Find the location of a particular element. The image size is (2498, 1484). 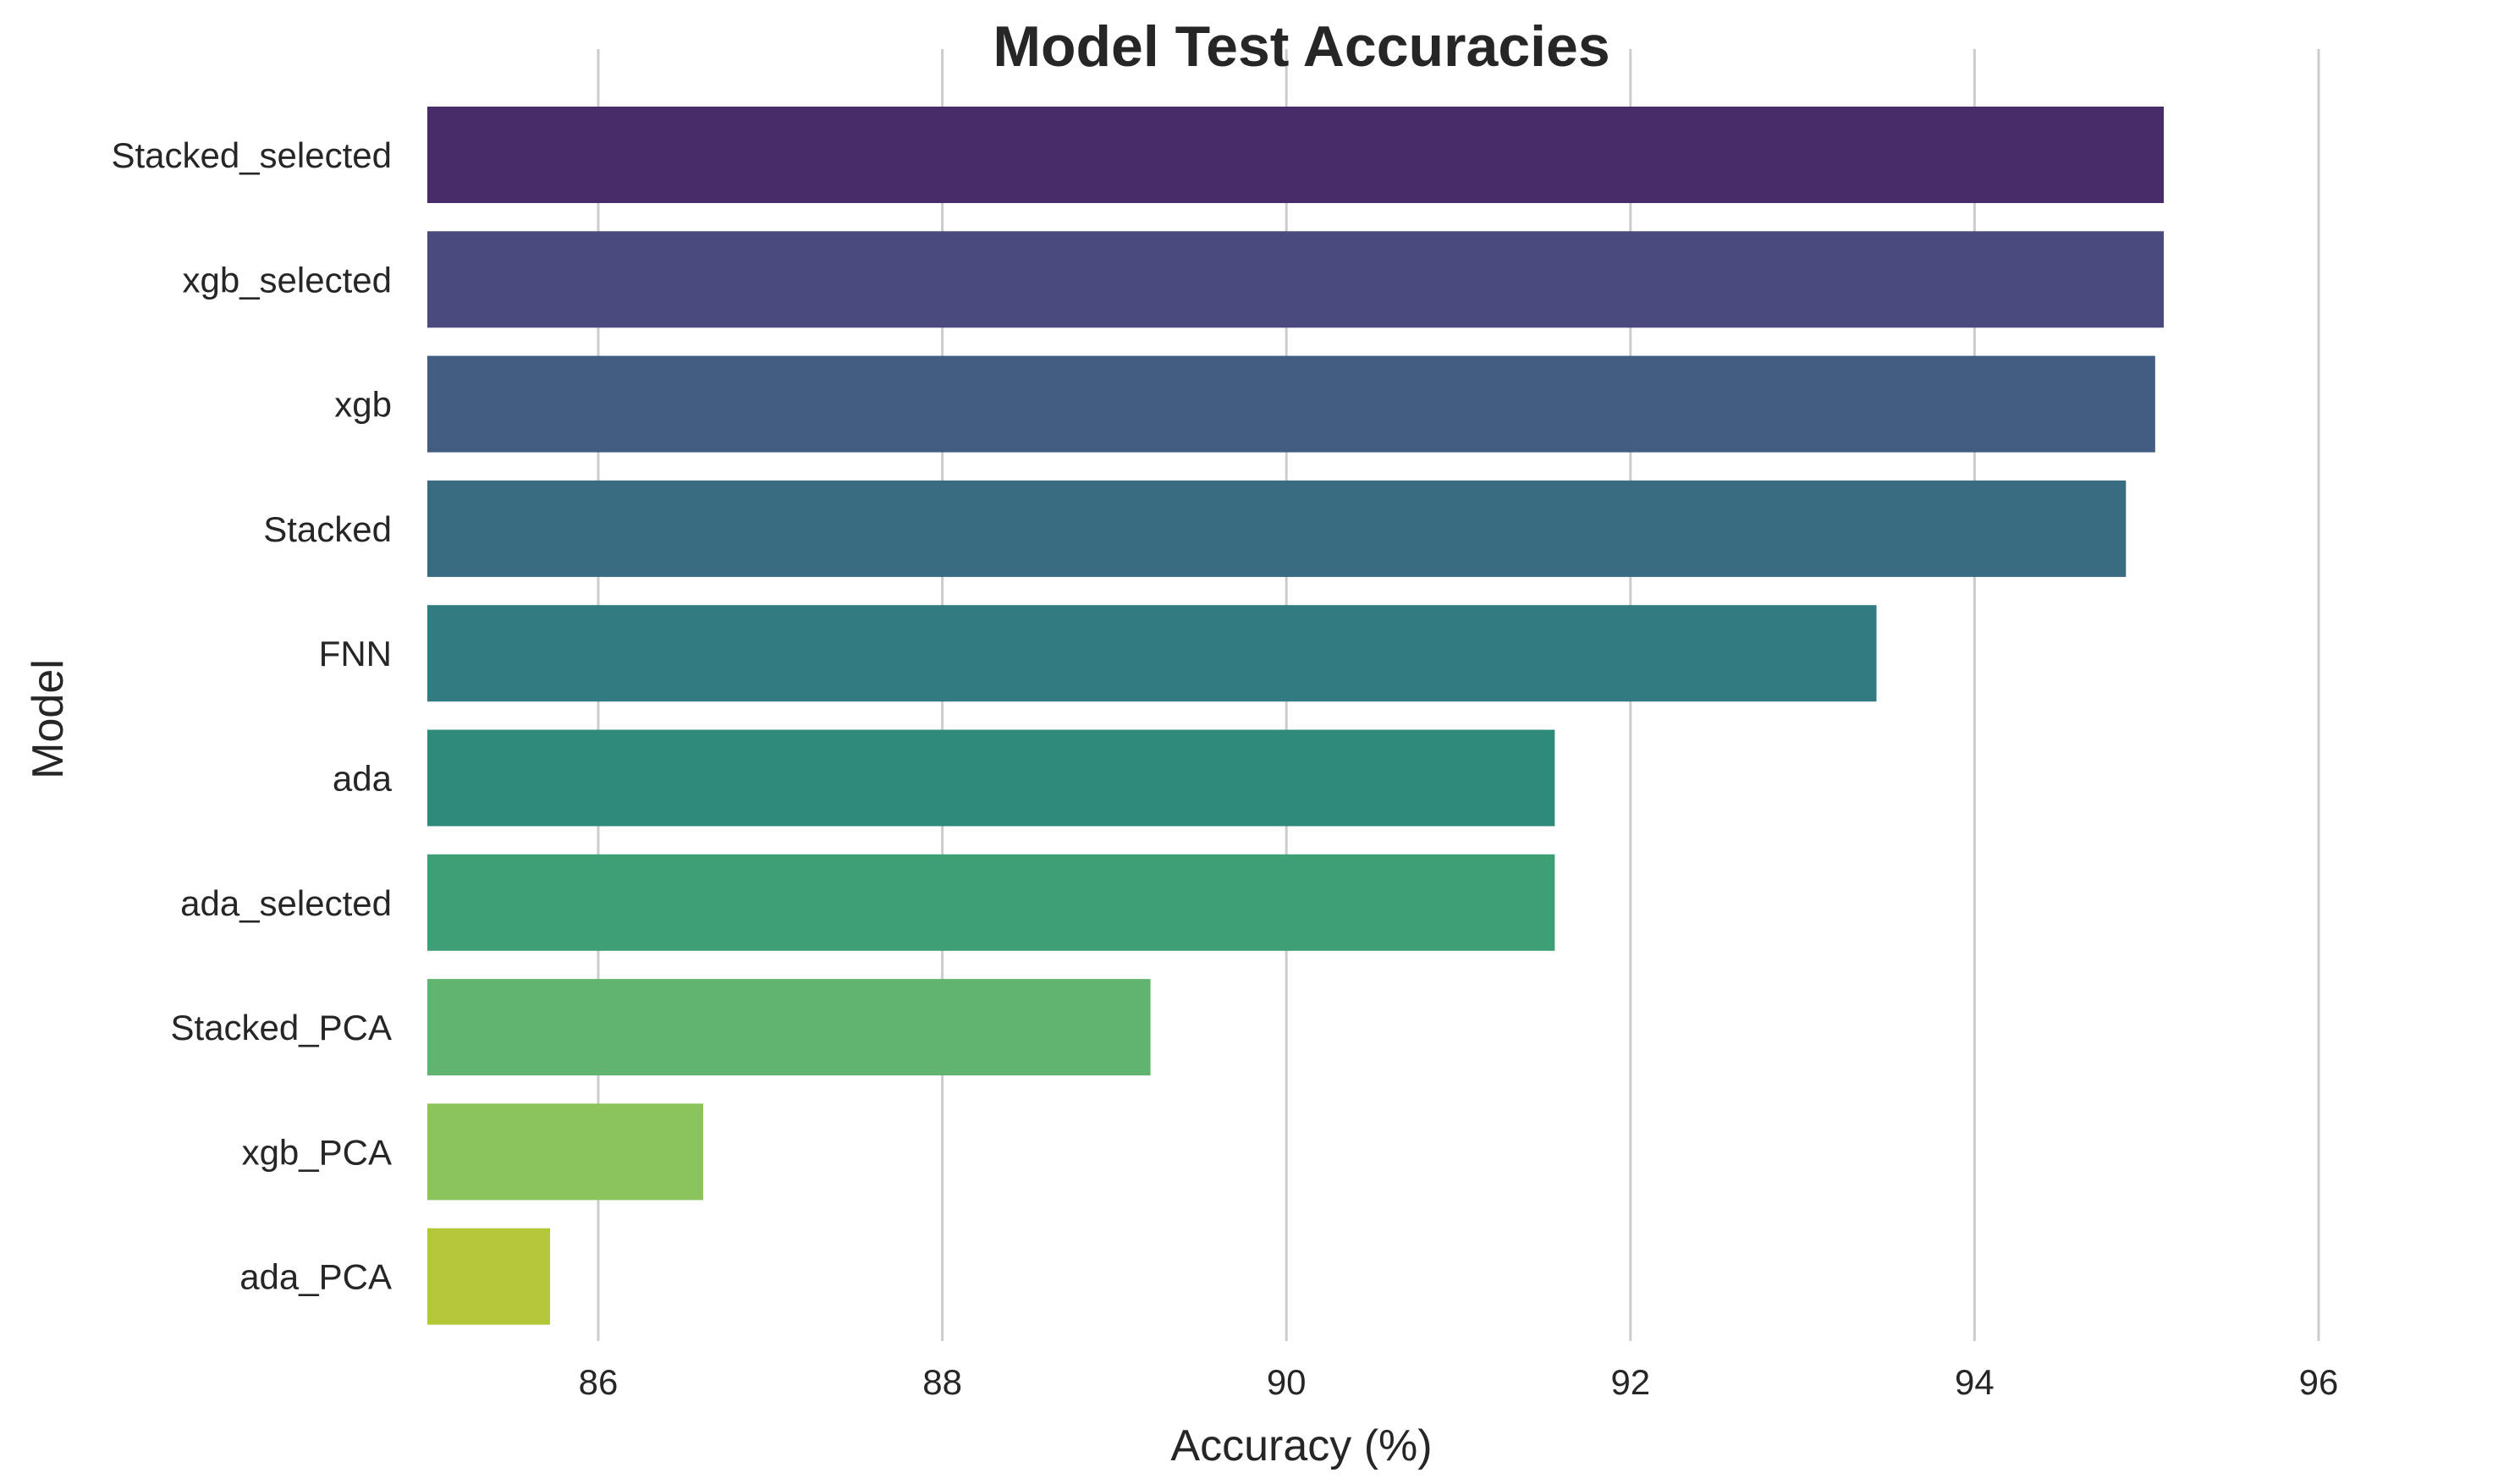

bar-xgb is located at coordinates (1291, 404).